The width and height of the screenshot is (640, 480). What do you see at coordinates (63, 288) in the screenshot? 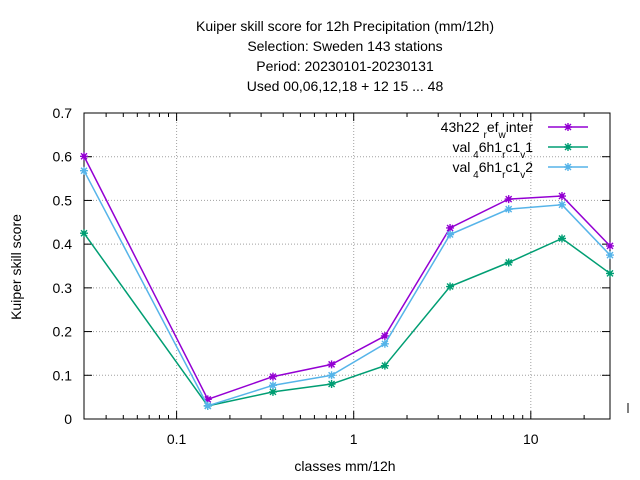
I see `y-tick-label: 0.3` at bounding box center [63, 288].